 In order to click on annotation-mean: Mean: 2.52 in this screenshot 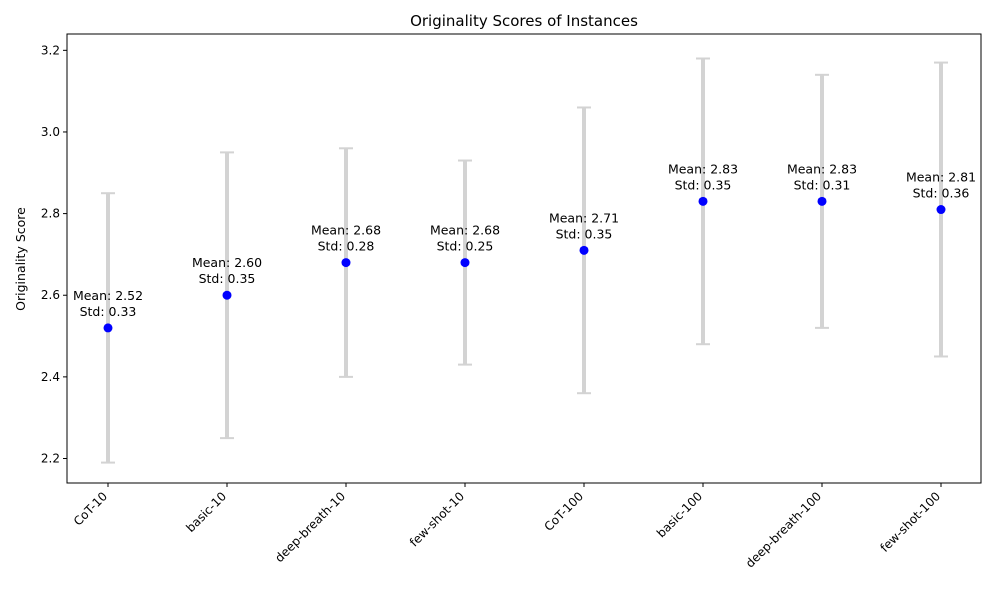, I will do `click(108, 295)`.